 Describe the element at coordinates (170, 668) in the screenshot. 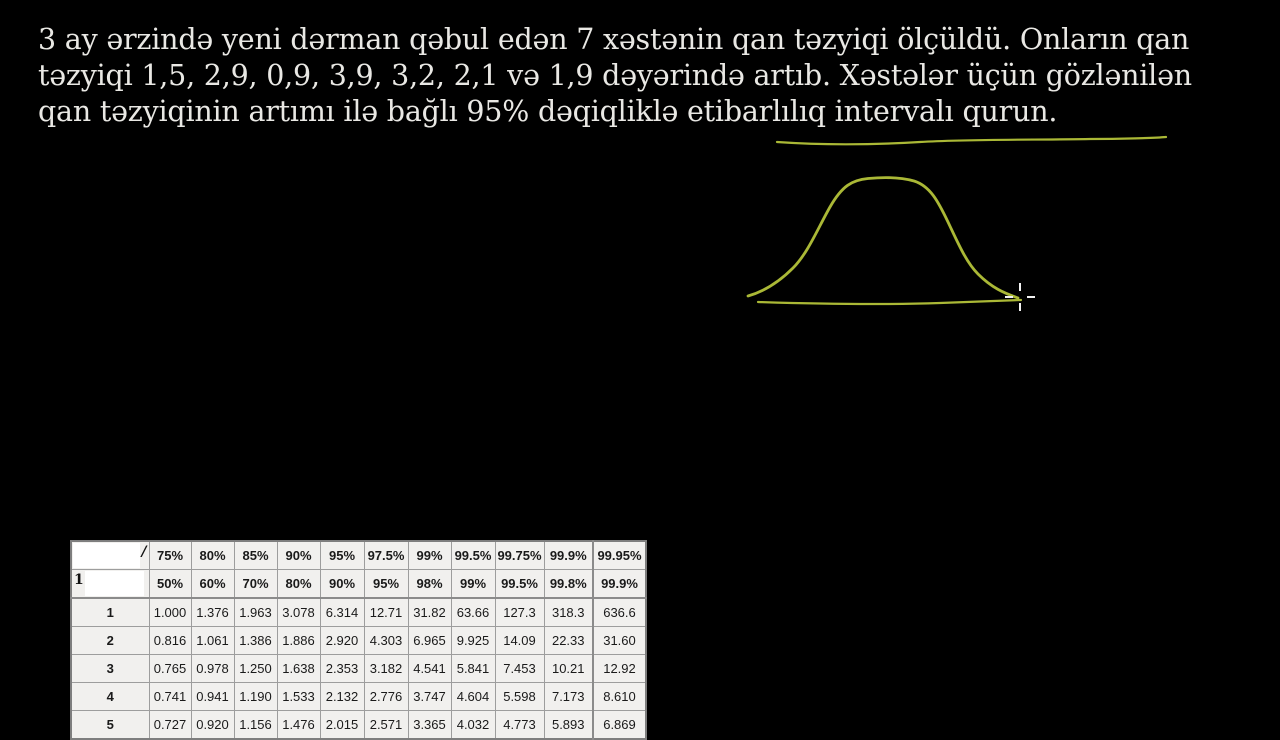

I see `t-value-cell: 0.765` at that location.